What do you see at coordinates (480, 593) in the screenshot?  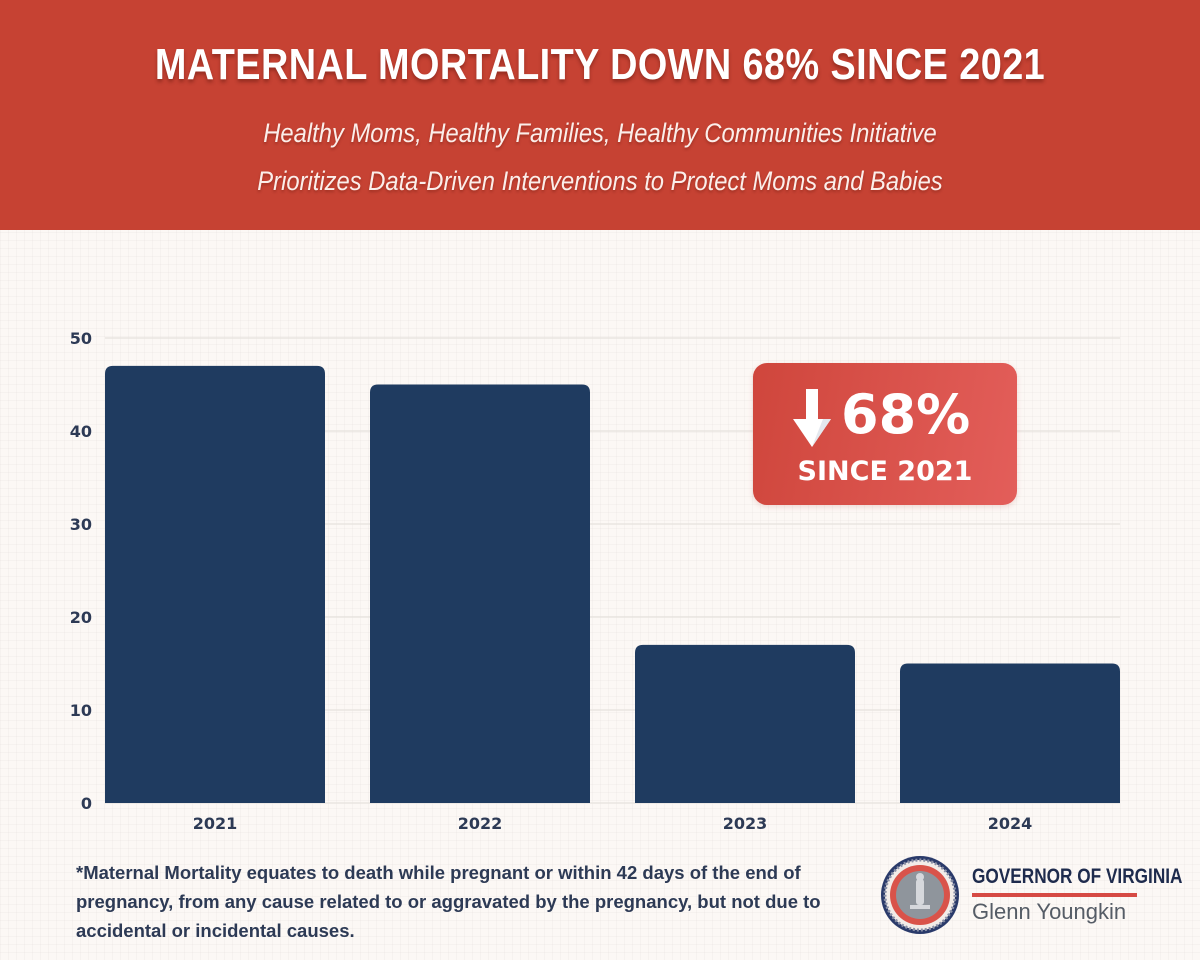 I see `bar-2022` at bounding box center [480, 593].